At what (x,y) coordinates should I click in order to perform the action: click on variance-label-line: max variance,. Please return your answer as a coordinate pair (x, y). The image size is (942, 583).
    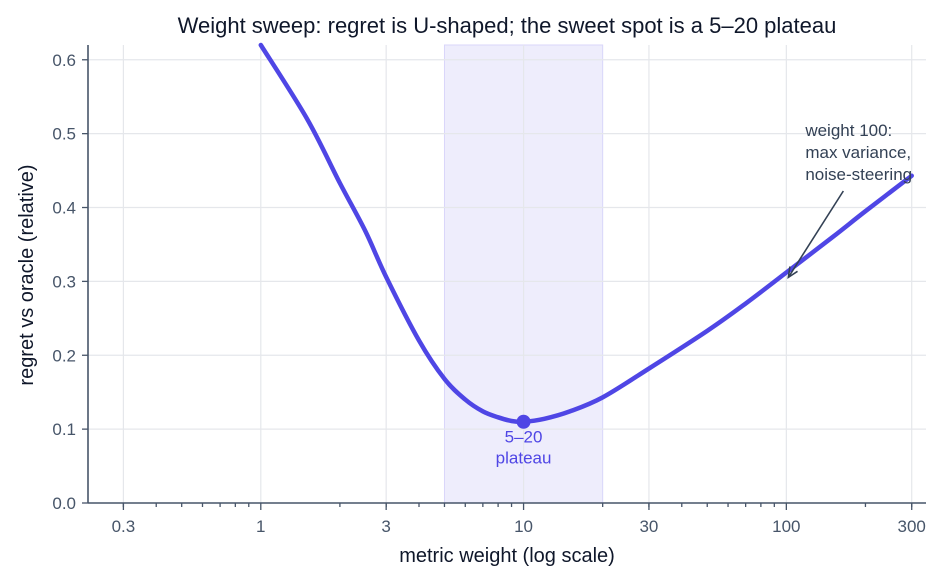
    Looking at the image, I should click on (858, 152).